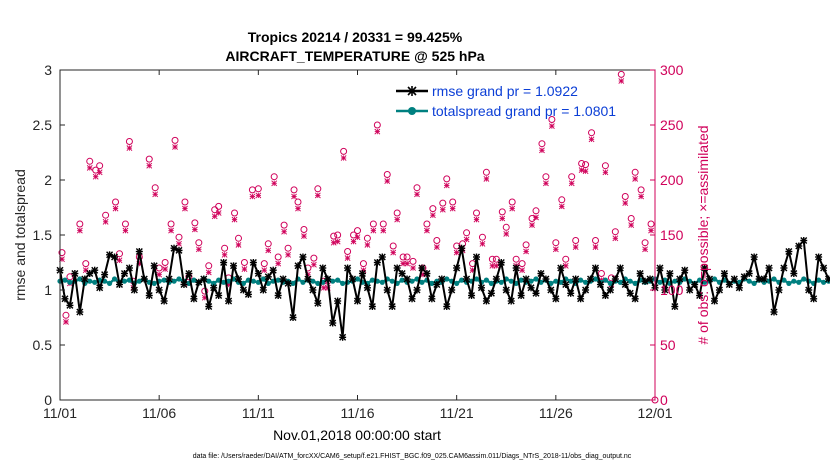 Image resolution: width=830 pixels, height=470 pixels. I want to click on y-tick-label: 1, so click(48, 290).